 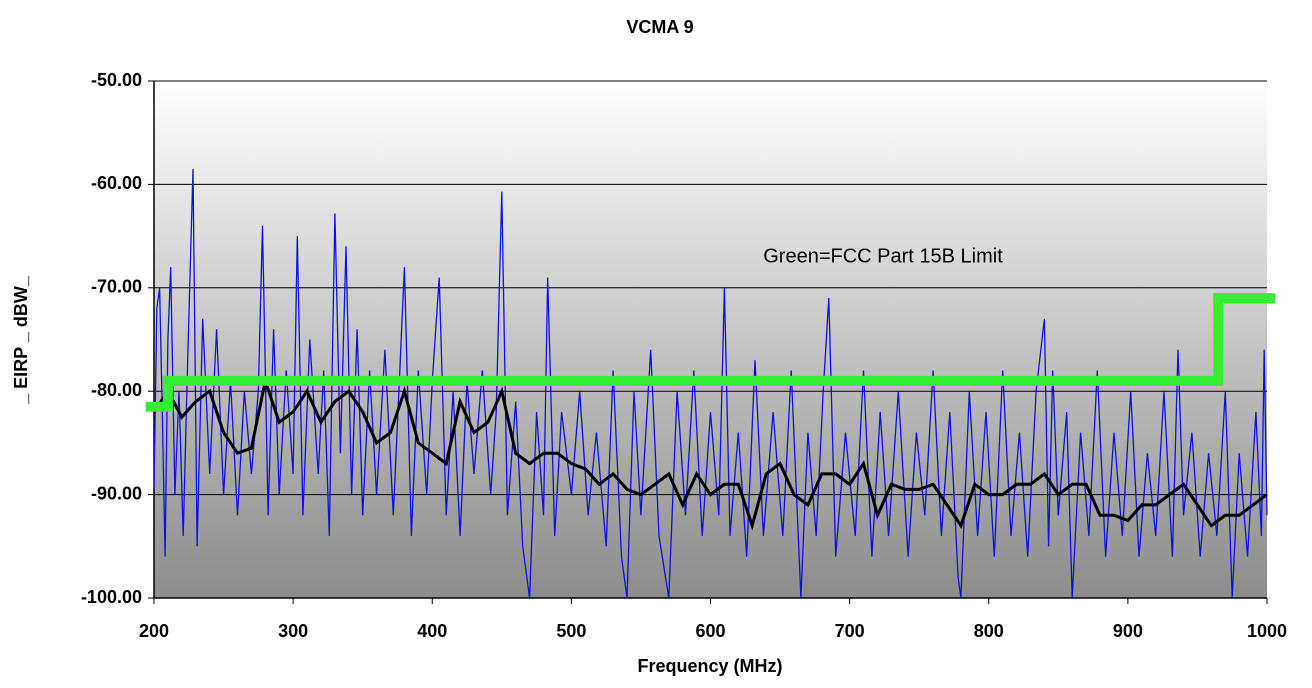 I want to click on x-tick-label: 600, so click(x=710, y=631).